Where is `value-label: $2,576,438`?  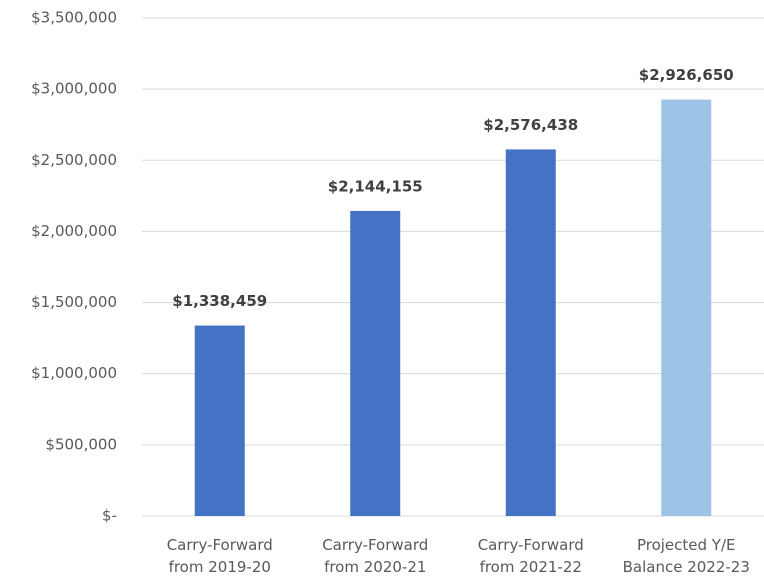
value-label: $2,576,438 is located at coordinates (530, 125).